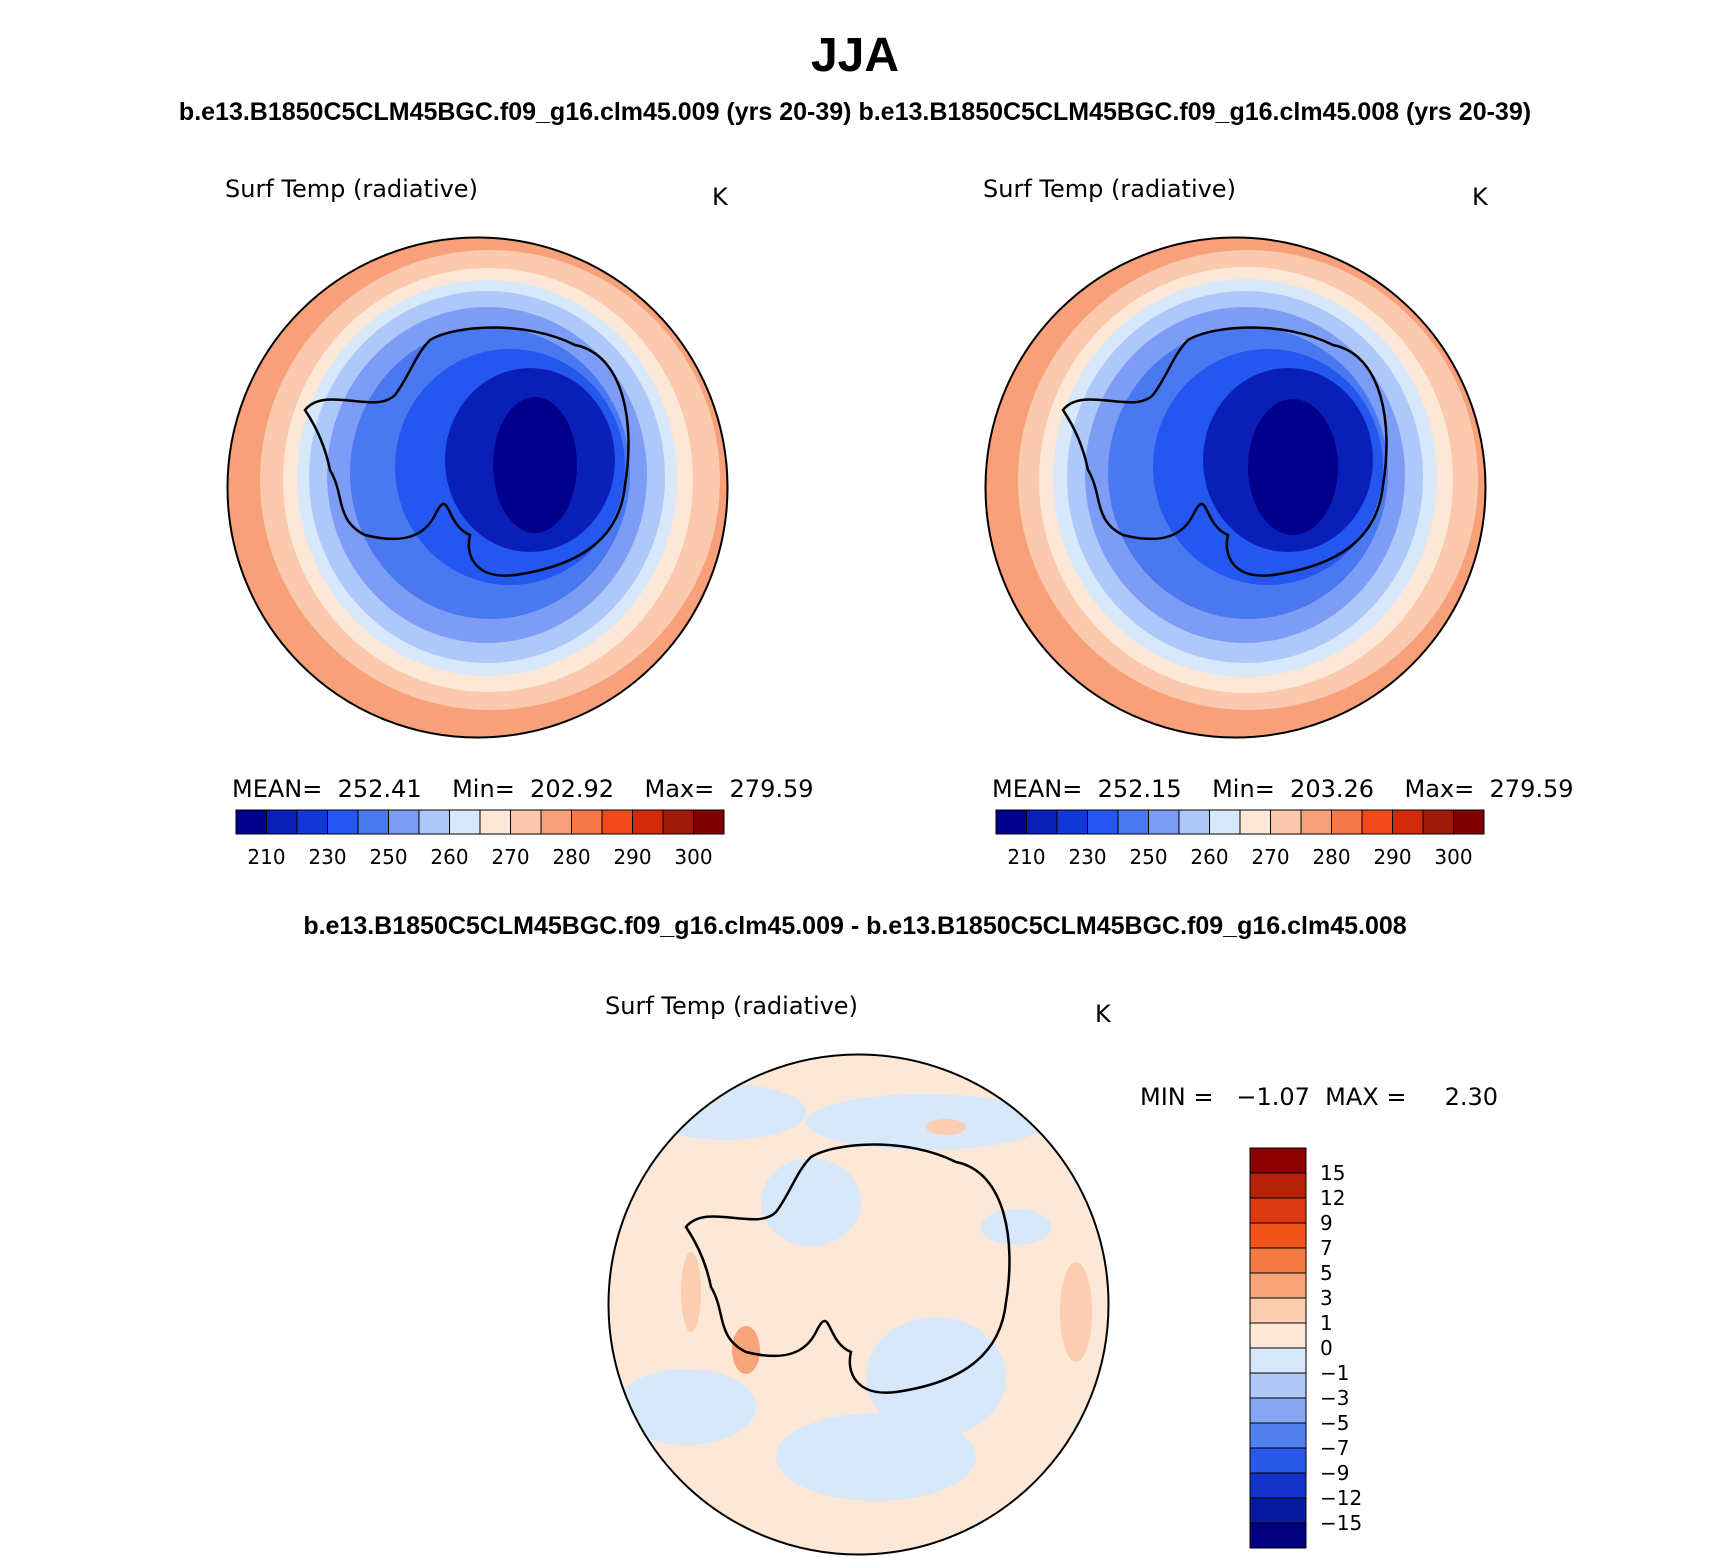  I want to click on panel3-colorbar-tick-label: 9, so click(1326, 1223).